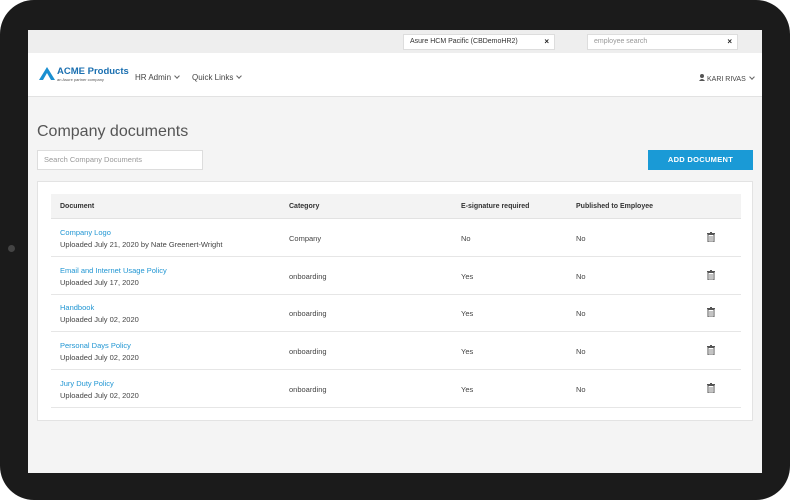 This screenshot has height=500, width=790. What do you see at coordinates (47, 73) in the screenshot?
I see `logo-icon` at bounding box center [47, 73].